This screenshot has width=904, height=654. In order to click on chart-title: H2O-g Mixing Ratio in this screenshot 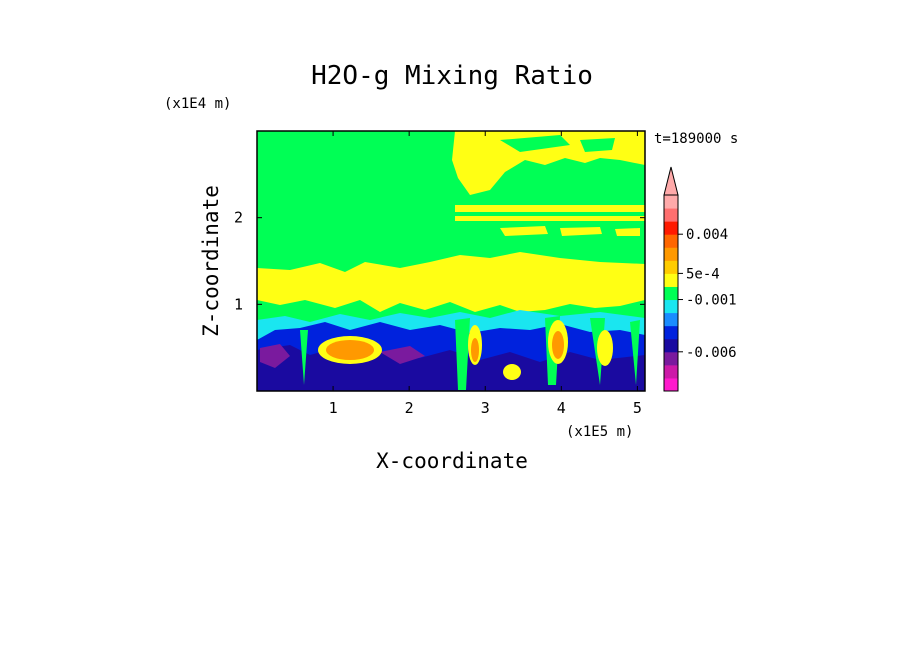, I will do `click(452, 76)`.